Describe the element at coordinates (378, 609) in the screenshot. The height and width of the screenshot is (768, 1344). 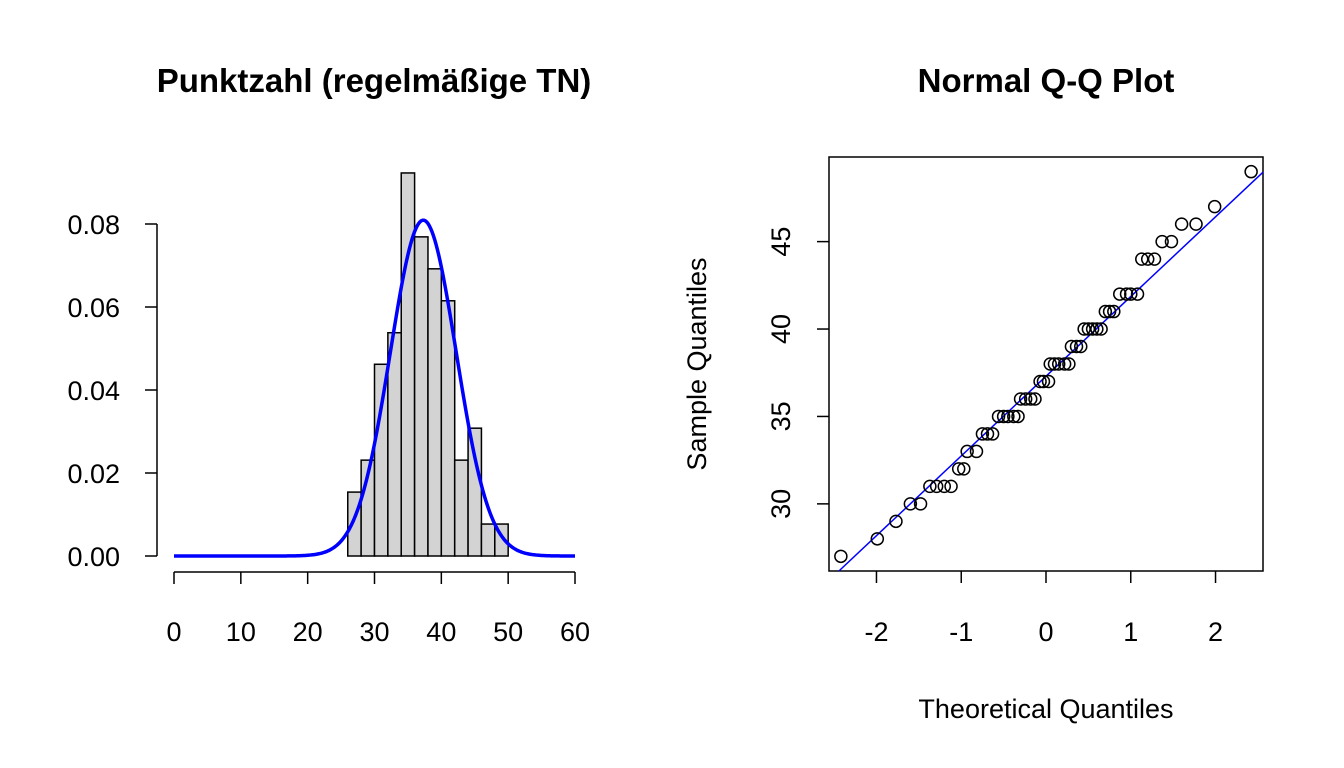
I see `histogram-x-axis: 0 10 20 30 40 50 60` at that location.